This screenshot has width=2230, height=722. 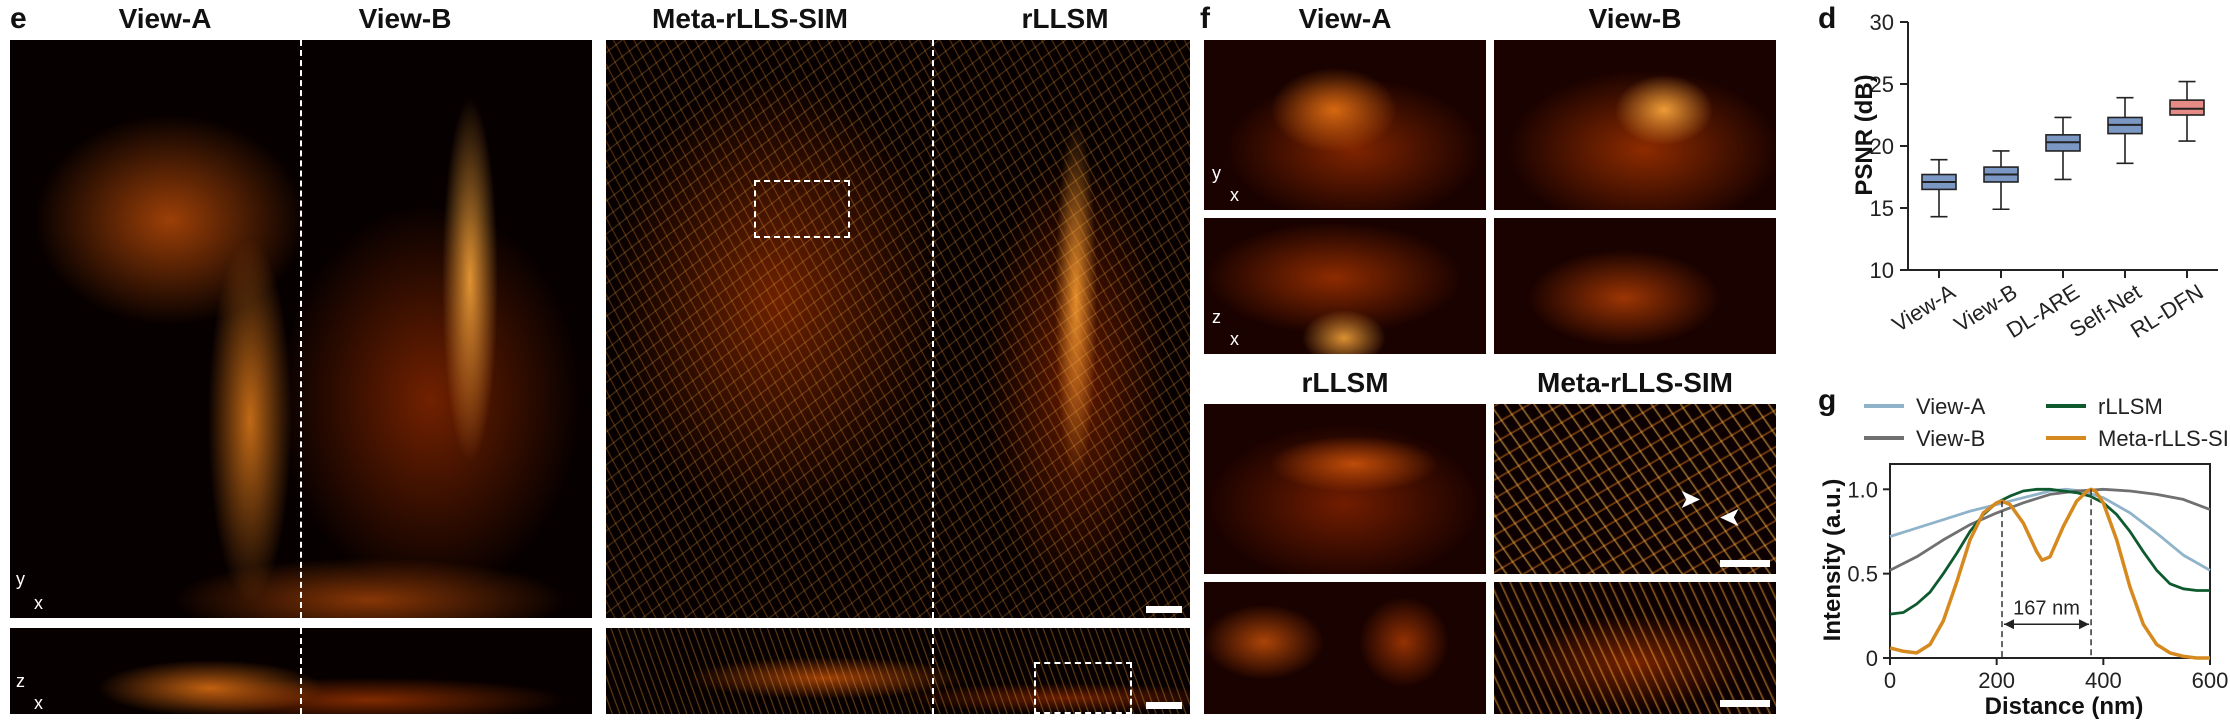 What do you see at coordinates (1827, 400) in the screenshot?
I see `panel-letter-g: g` at bounding box center [1827, 400].